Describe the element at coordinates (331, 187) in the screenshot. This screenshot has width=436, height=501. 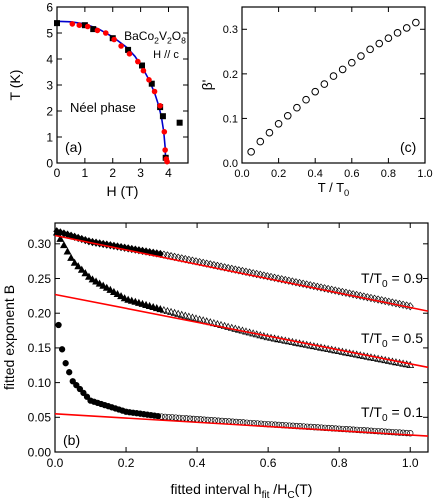
I see `x-axis-label-part: T / T` at that location.